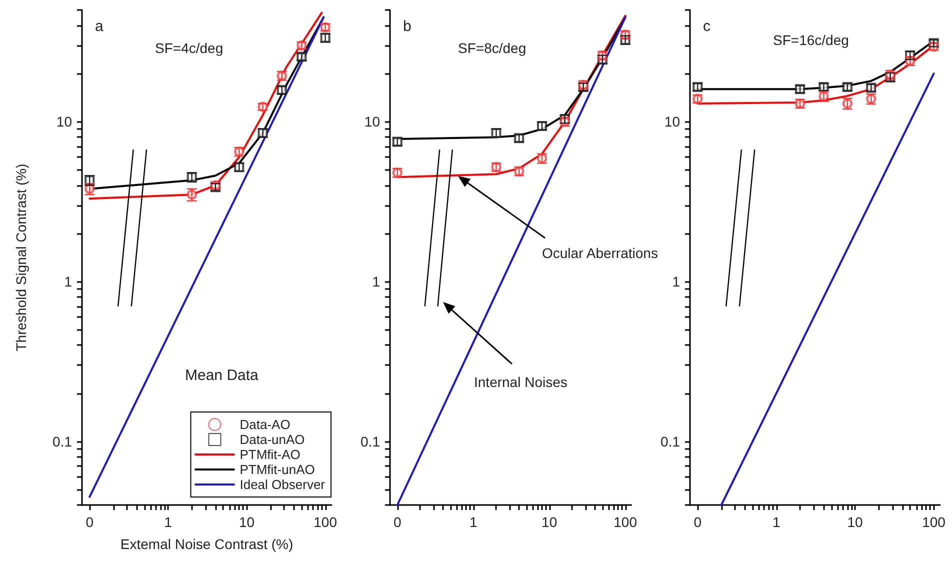 The height and width of the screenshot is (572, 952). Describe the element at coordinates (270, 454) in the screenshot. I see `legend-label: PTMfit-AO` at that location.